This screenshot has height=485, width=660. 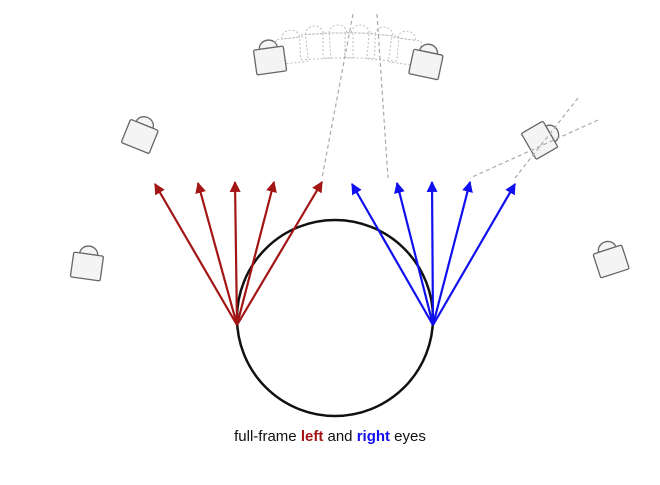 What do you see at coordinates (335, 318) in the screenshot?
I see `viewing-circle` at bounding box center [335, 318].